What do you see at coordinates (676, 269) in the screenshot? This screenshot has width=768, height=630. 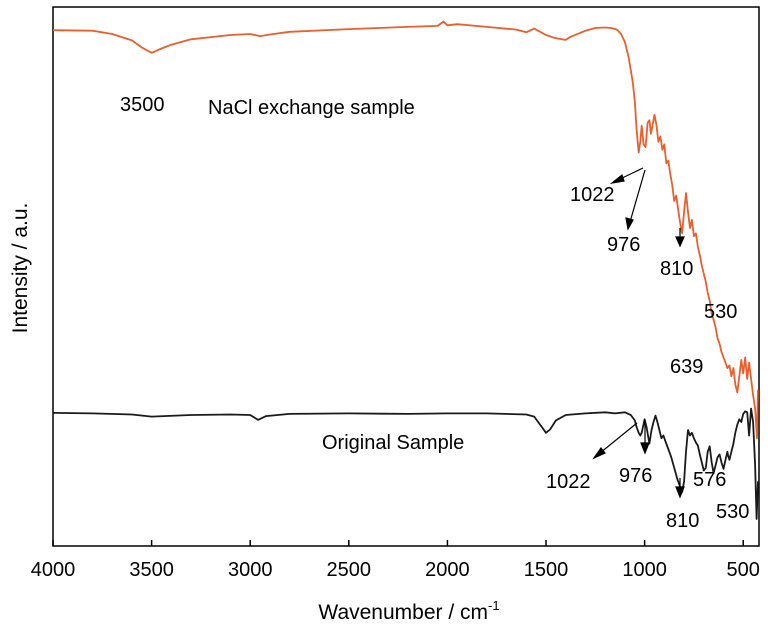 I see `annotation-nacl-810: 810` at bounding box center [676, 269].